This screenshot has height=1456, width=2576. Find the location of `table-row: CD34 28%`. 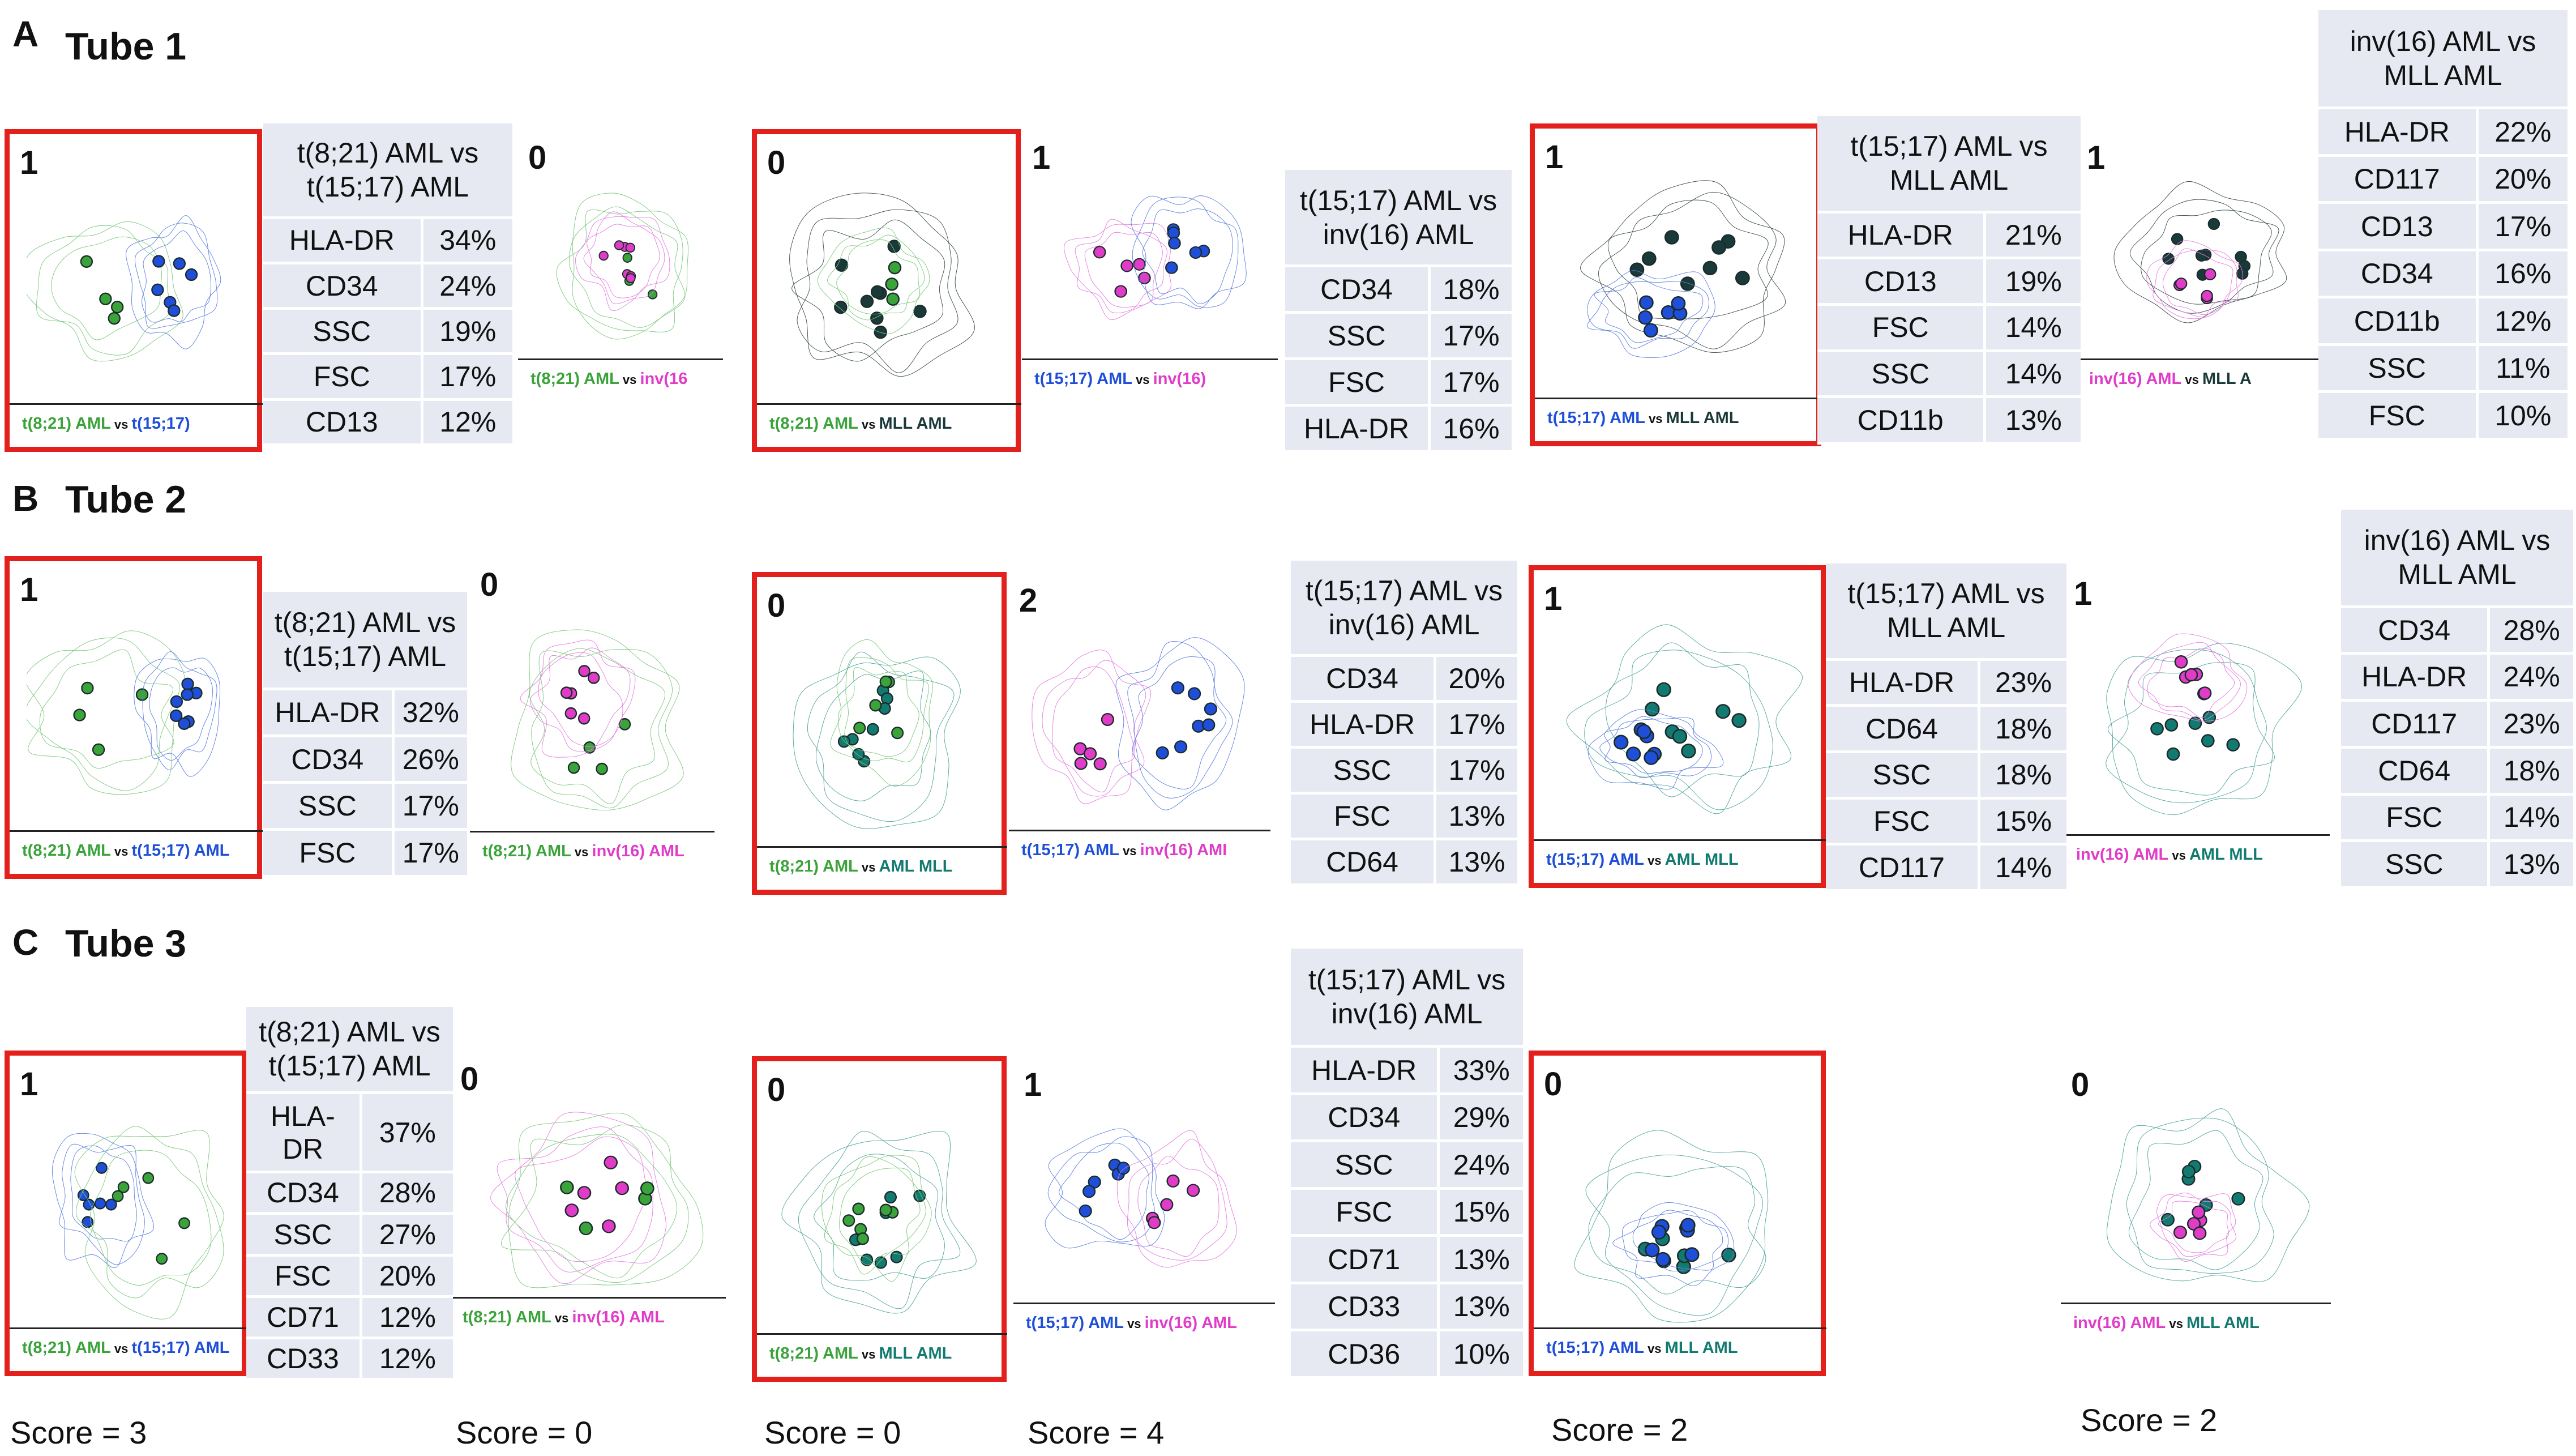

table-row: CD34 28% is located at coordinates (349, 1193).